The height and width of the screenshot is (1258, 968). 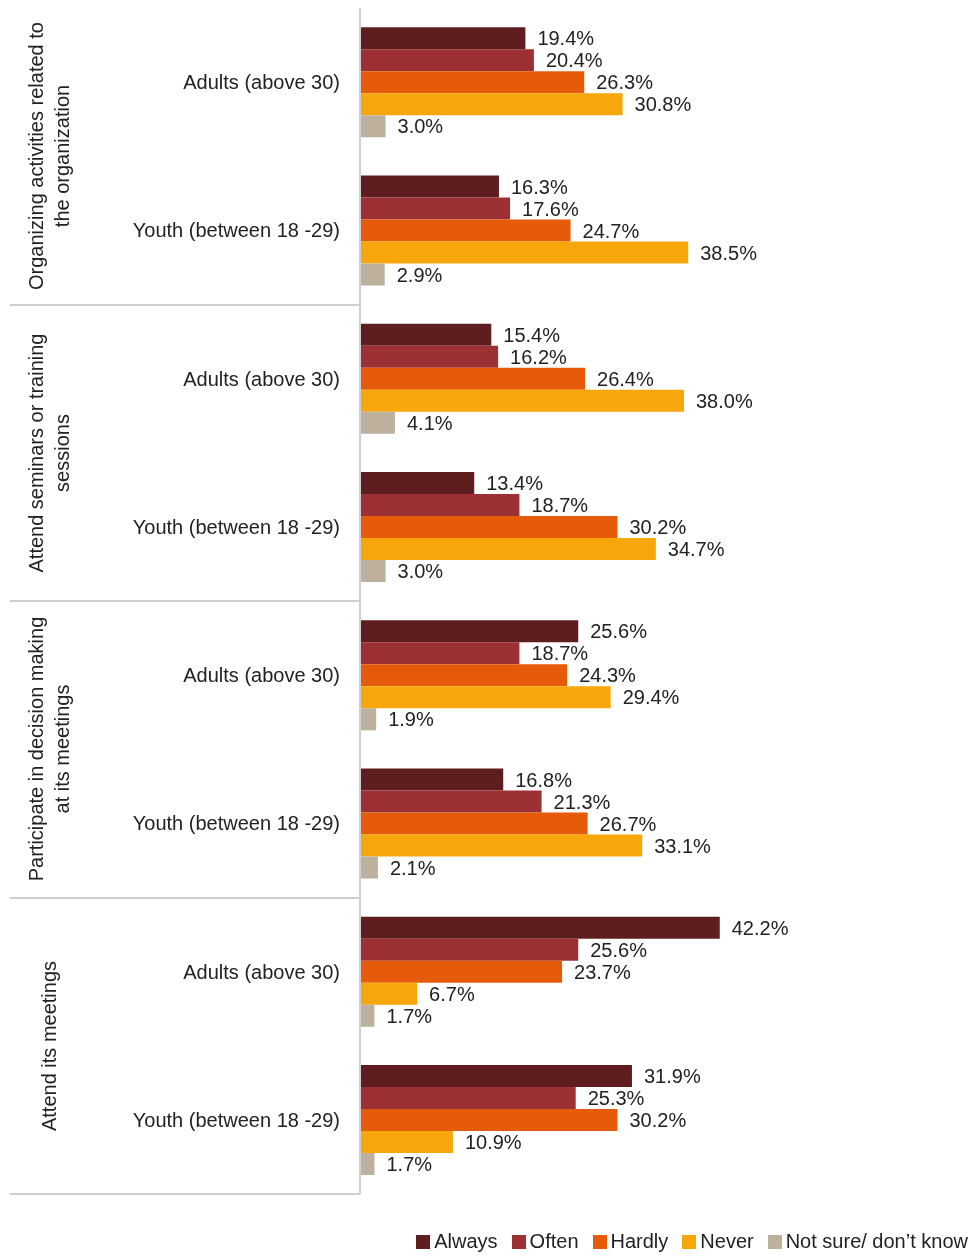 I want to click on data-label: 26.4%, so click(x=625, y=378).